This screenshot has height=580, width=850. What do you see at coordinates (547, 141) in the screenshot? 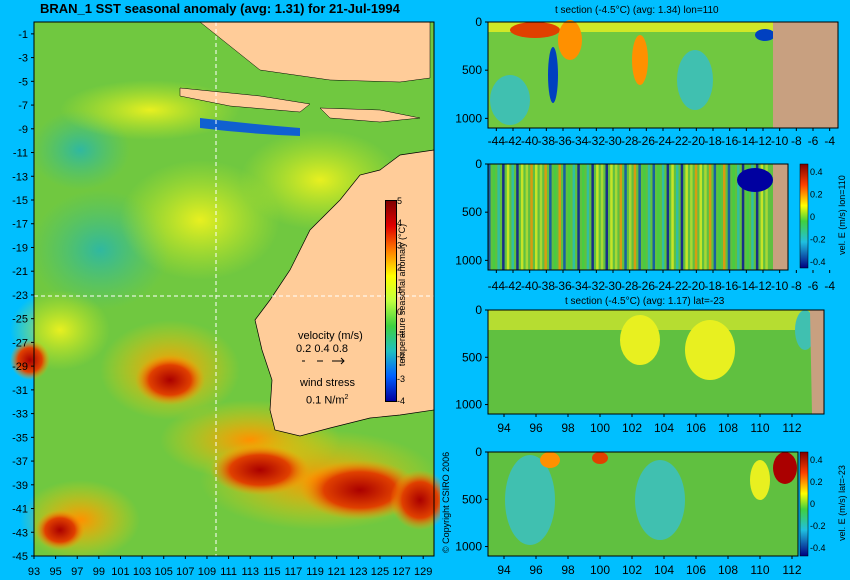
I see `section-x-tick-label: -38` at bounding box center [547, 141].